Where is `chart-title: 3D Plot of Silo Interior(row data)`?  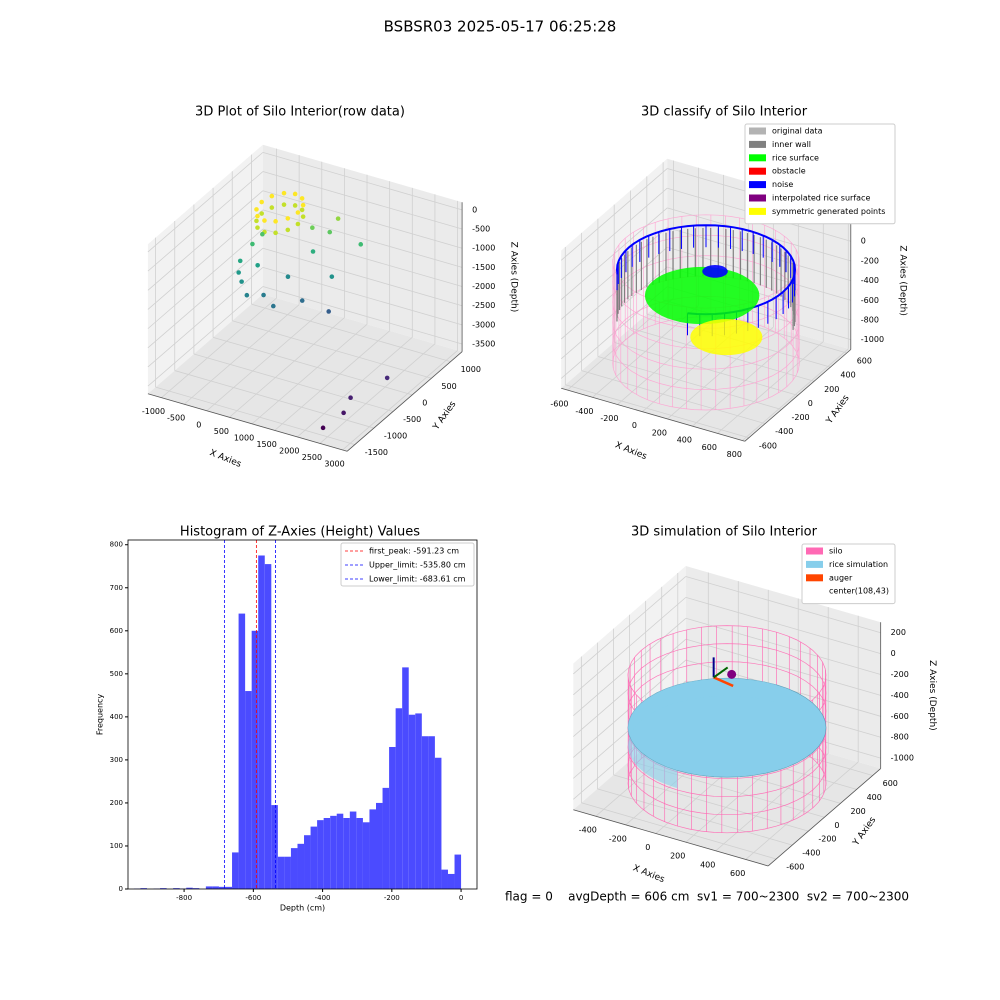
chart-title: 3D Plot of Silo Interior(row data) is located at coordinates (300, 112).